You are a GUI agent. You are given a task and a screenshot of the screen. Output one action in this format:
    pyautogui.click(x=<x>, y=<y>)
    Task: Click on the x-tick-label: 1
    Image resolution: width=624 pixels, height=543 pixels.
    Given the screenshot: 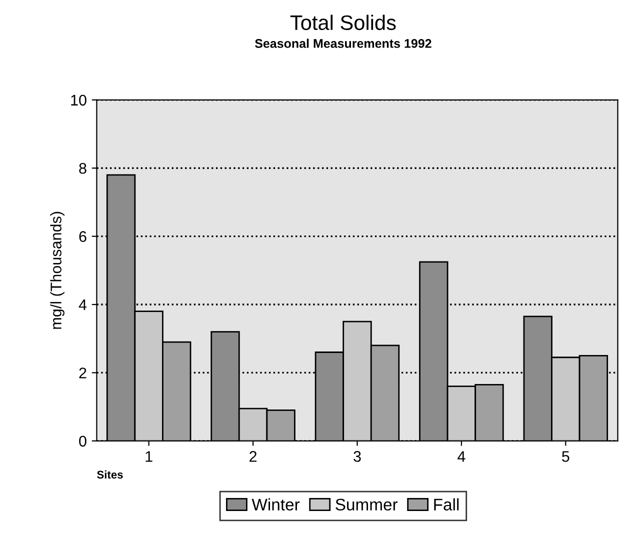 What is the action you would take?
    pyautogui.click(x=149, y=456)
    